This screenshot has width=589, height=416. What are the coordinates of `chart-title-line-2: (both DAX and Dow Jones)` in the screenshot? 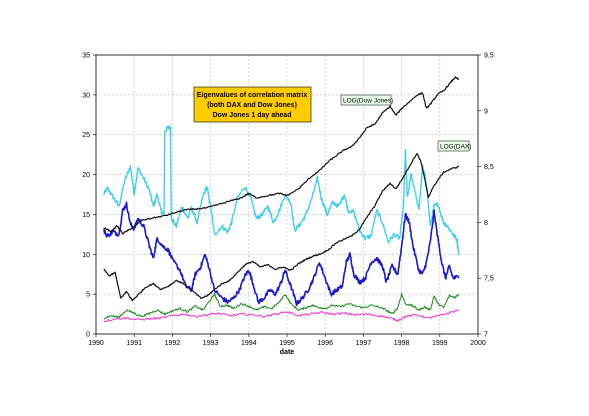 It's located at (252, 105).